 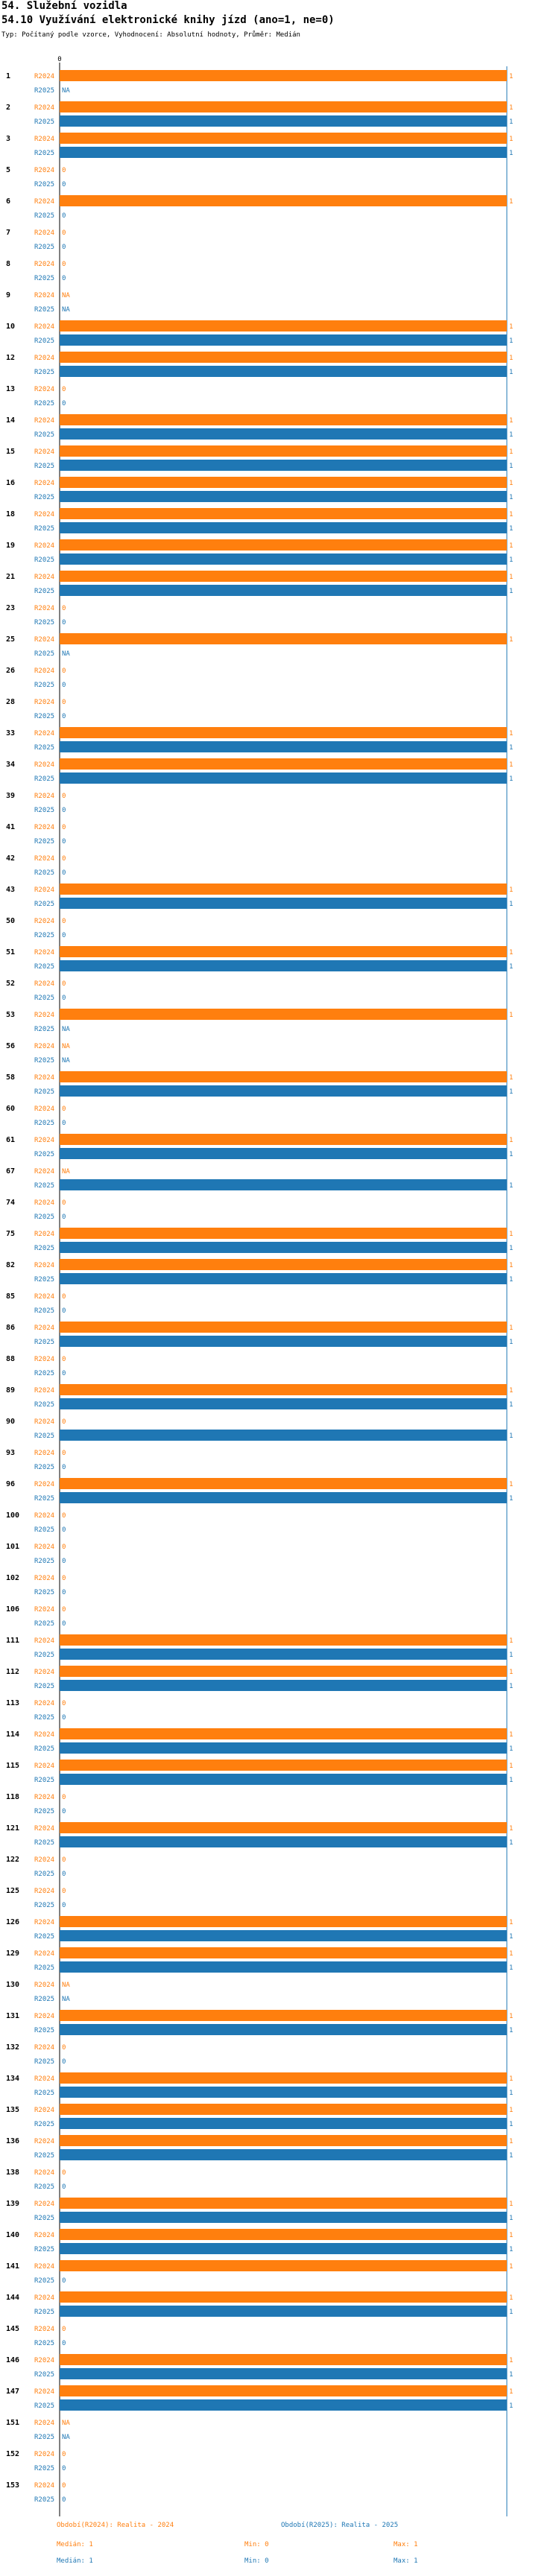 What do you see at coordinates (10, 859) in the screenshot?
I see `group-label: 42` at bounding box center [10, 859].